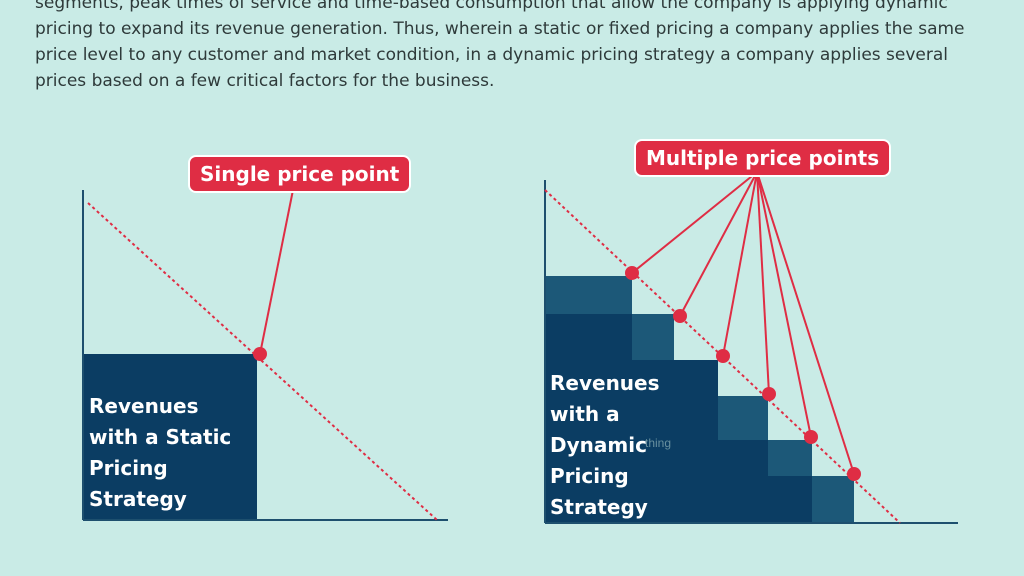  Describe the element at coordinates (276, 272) in the screenshot. I see `static-callout-leader` at that location.